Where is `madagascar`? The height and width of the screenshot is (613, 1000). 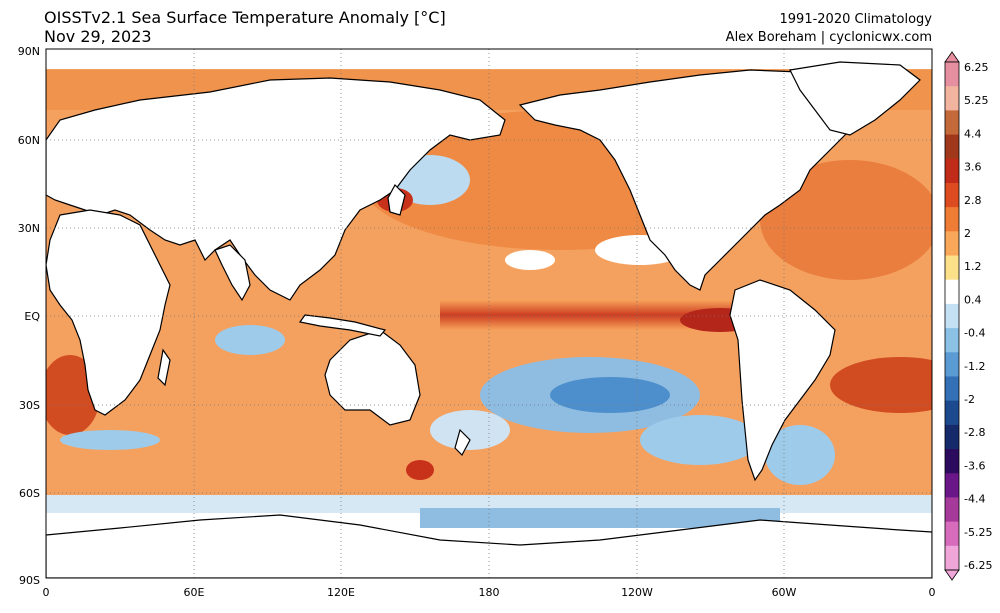
madagascar is located at coordinates (164, 367).